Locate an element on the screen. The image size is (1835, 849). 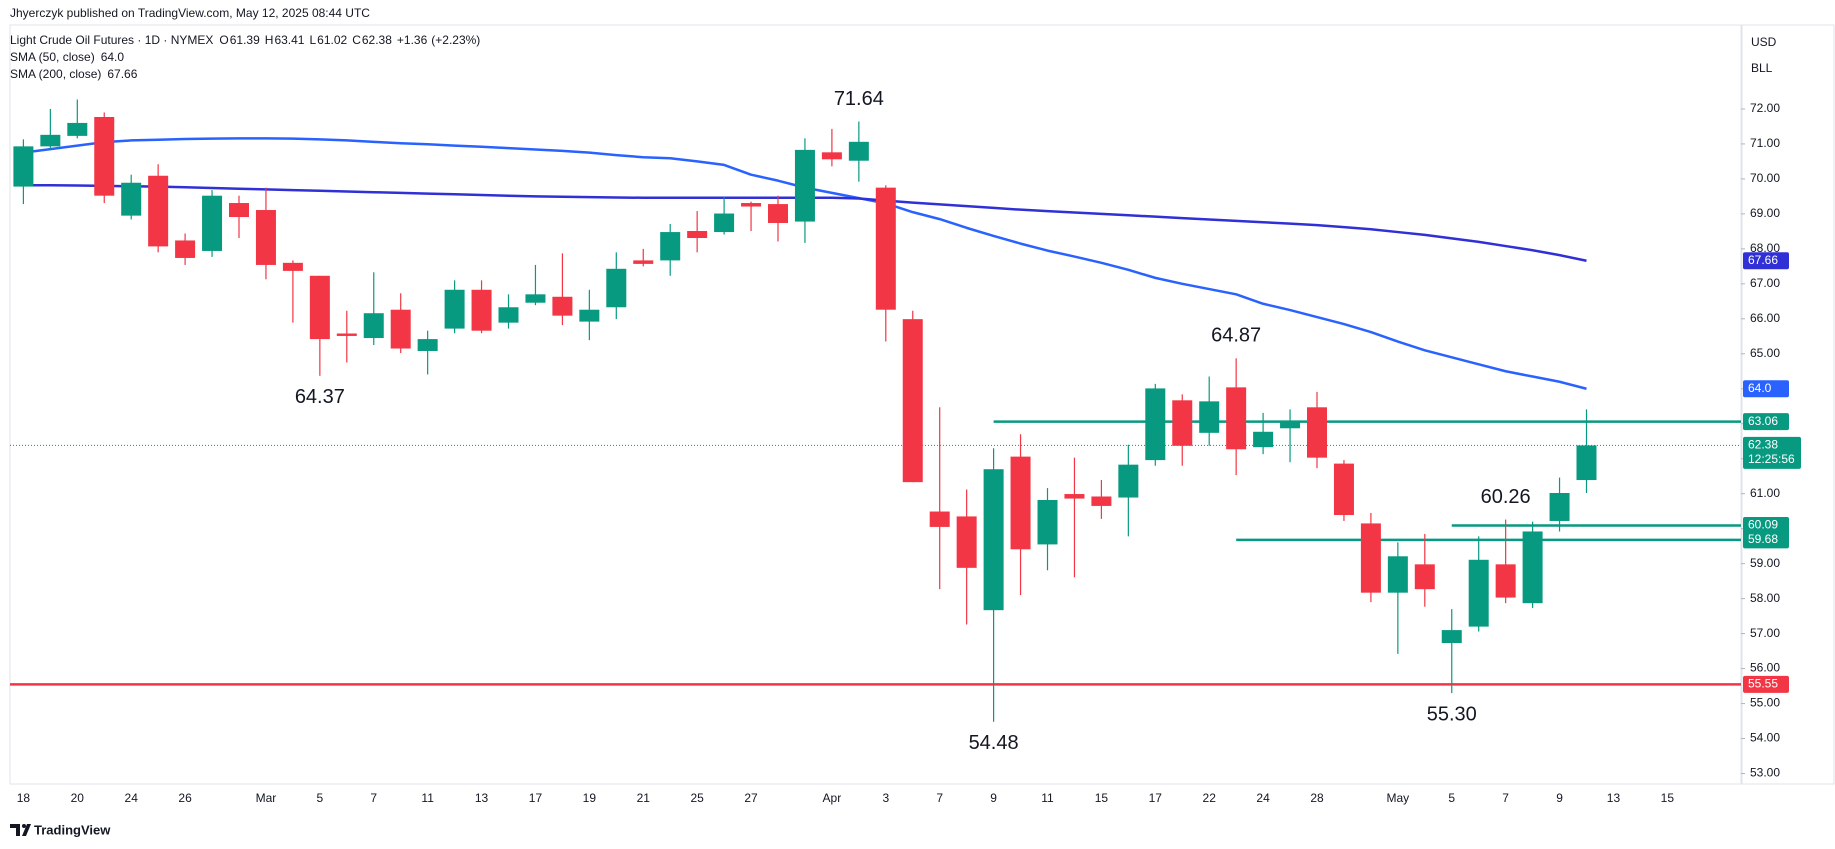
currency: USD is located at coordinates (1764, 42).